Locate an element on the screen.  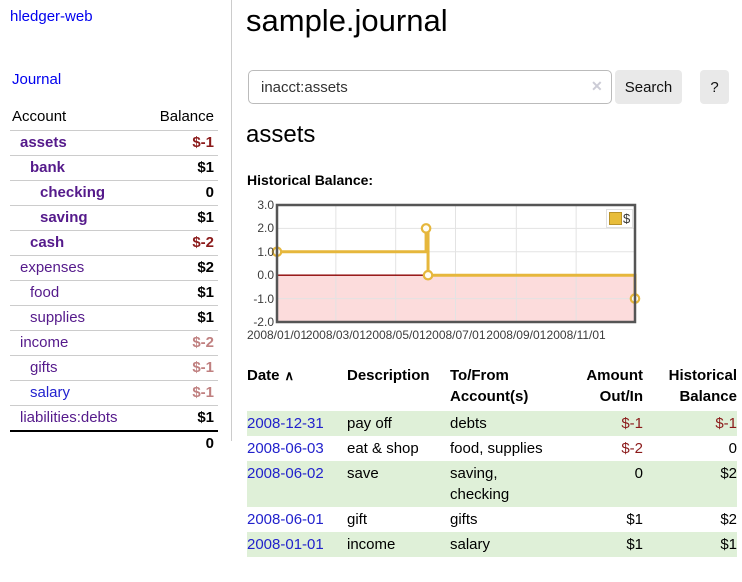
x-tick-label: 2008/01/01 is located at coordinates (277, 335).